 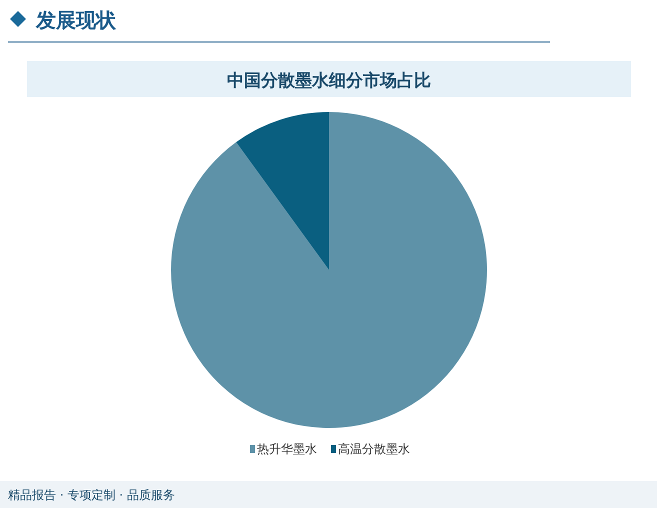 What do you see at coordinates (374, 449) in the screenshot?
I see `legend-label: 高温分散墨水` at bounding box center [374, 449].